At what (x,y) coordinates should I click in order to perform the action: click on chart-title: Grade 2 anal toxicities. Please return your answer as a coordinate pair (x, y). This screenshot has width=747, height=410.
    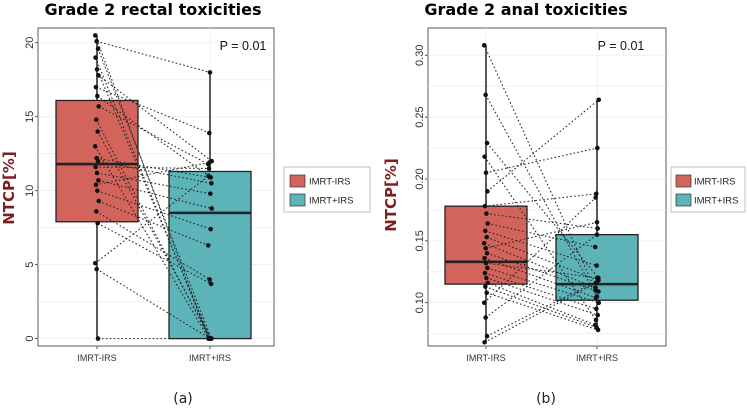
    Looking at the image, I should click on (525, 9).